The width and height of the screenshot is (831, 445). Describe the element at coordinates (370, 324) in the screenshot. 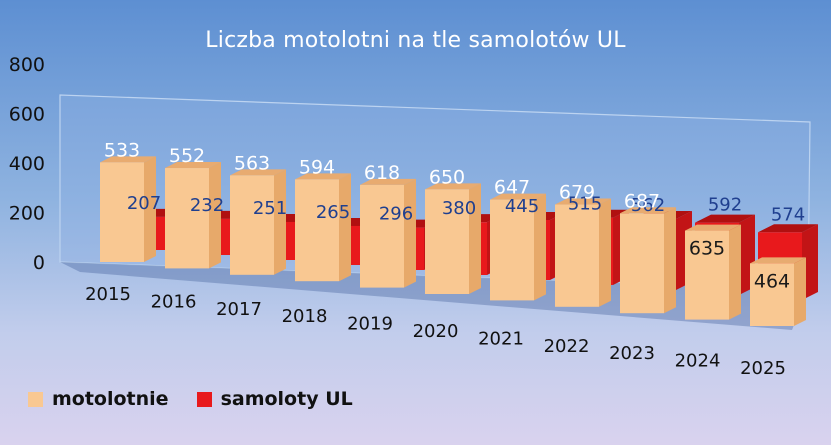

I see `x-tick-label: 2019` at that location.